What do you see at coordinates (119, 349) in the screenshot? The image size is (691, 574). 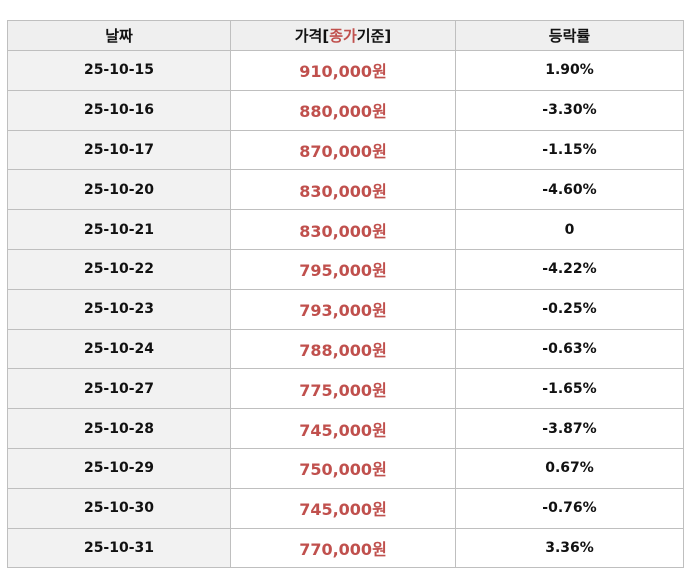 I see `date-cell: 25-10-24` at bounding box center [119, 349].